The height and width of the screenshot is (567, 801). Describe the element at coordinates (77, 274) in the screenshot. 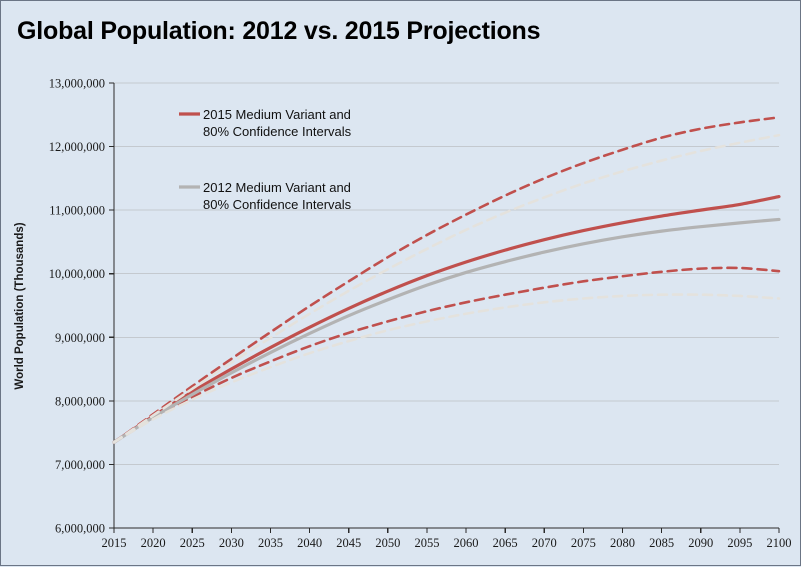

I see `svg-text: 10,000,000` at that location.